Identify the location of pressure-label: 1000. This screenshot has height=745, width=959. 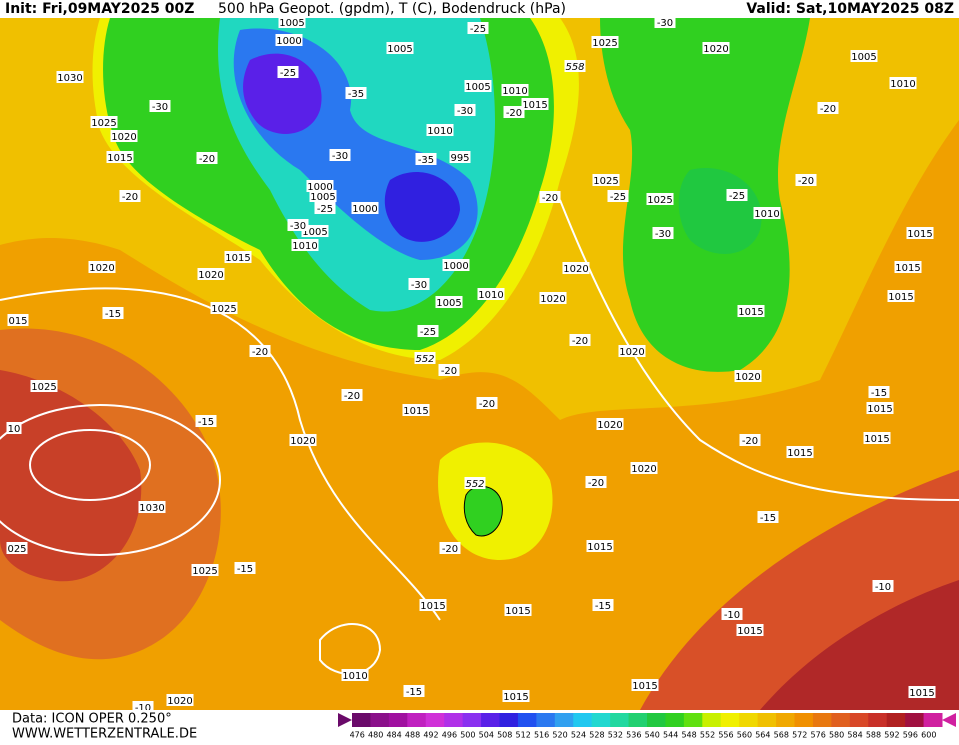
(319, 187).